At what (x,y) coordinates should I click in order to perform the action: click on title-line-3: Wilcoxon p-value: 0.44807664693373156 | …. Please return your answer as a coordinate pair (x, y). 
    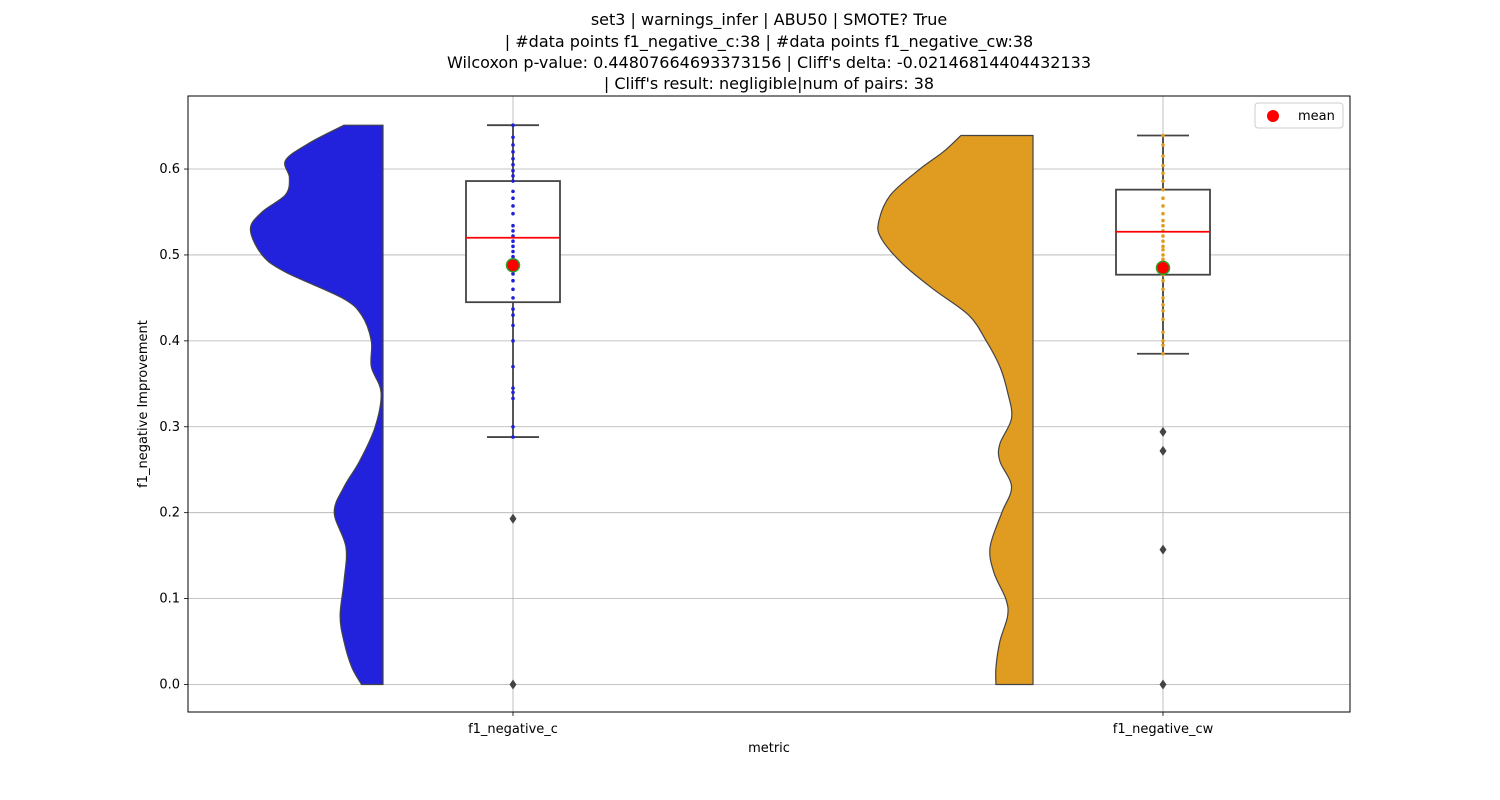
    Looking at the image, I should click on (769, 62).